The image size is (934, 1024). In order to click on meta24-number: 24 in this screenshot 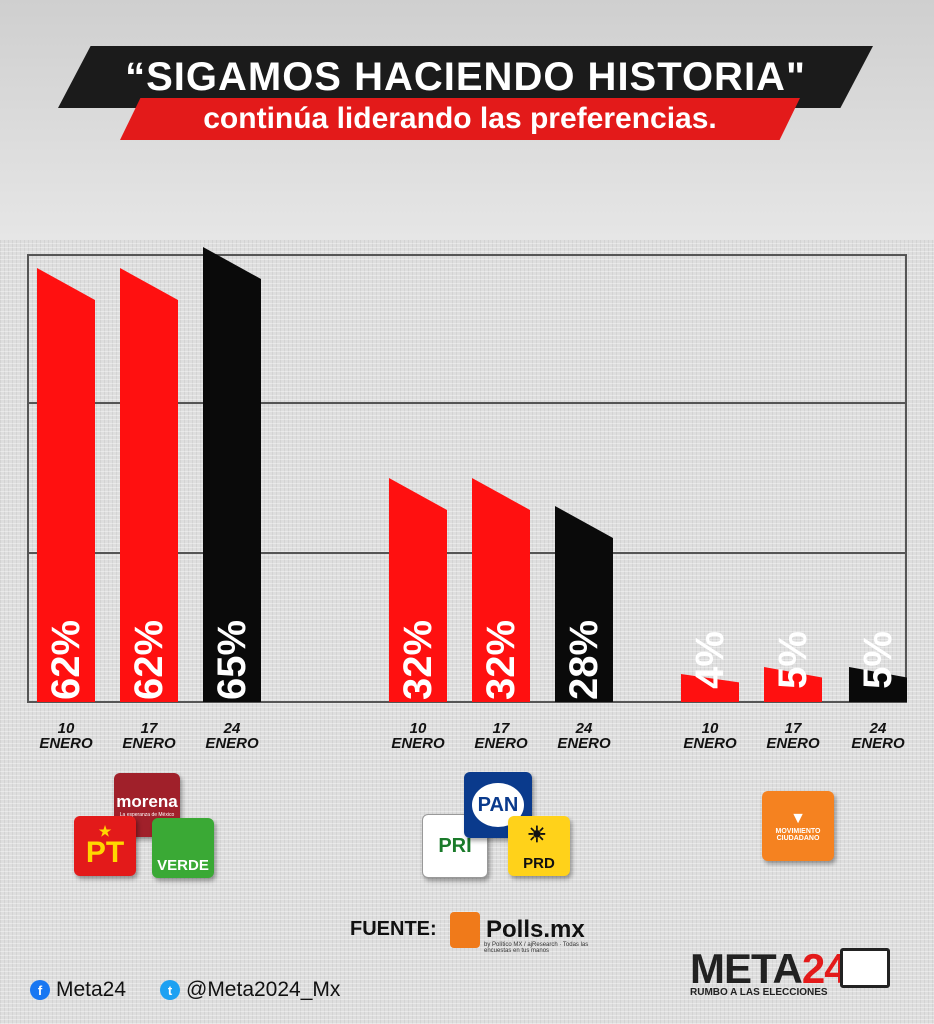, I will do `click(824, 968)`.